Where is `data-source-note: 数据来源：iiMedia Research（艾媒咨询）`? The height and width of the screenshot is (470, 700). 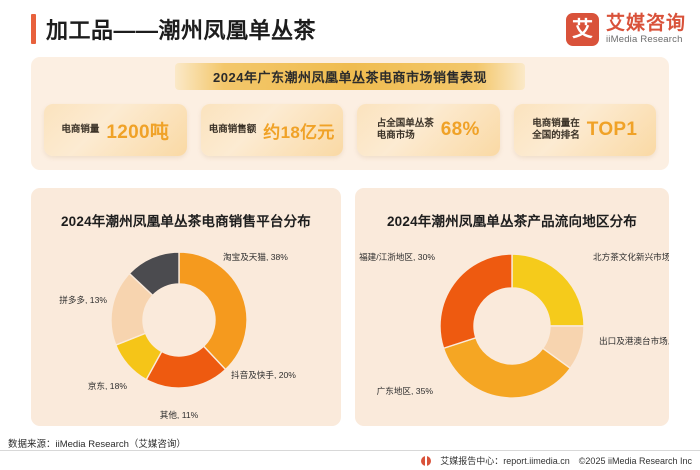 data-source-note: 数据来源：iiMedia Research（艾媒咨询） is located at coordinates (97, 444).